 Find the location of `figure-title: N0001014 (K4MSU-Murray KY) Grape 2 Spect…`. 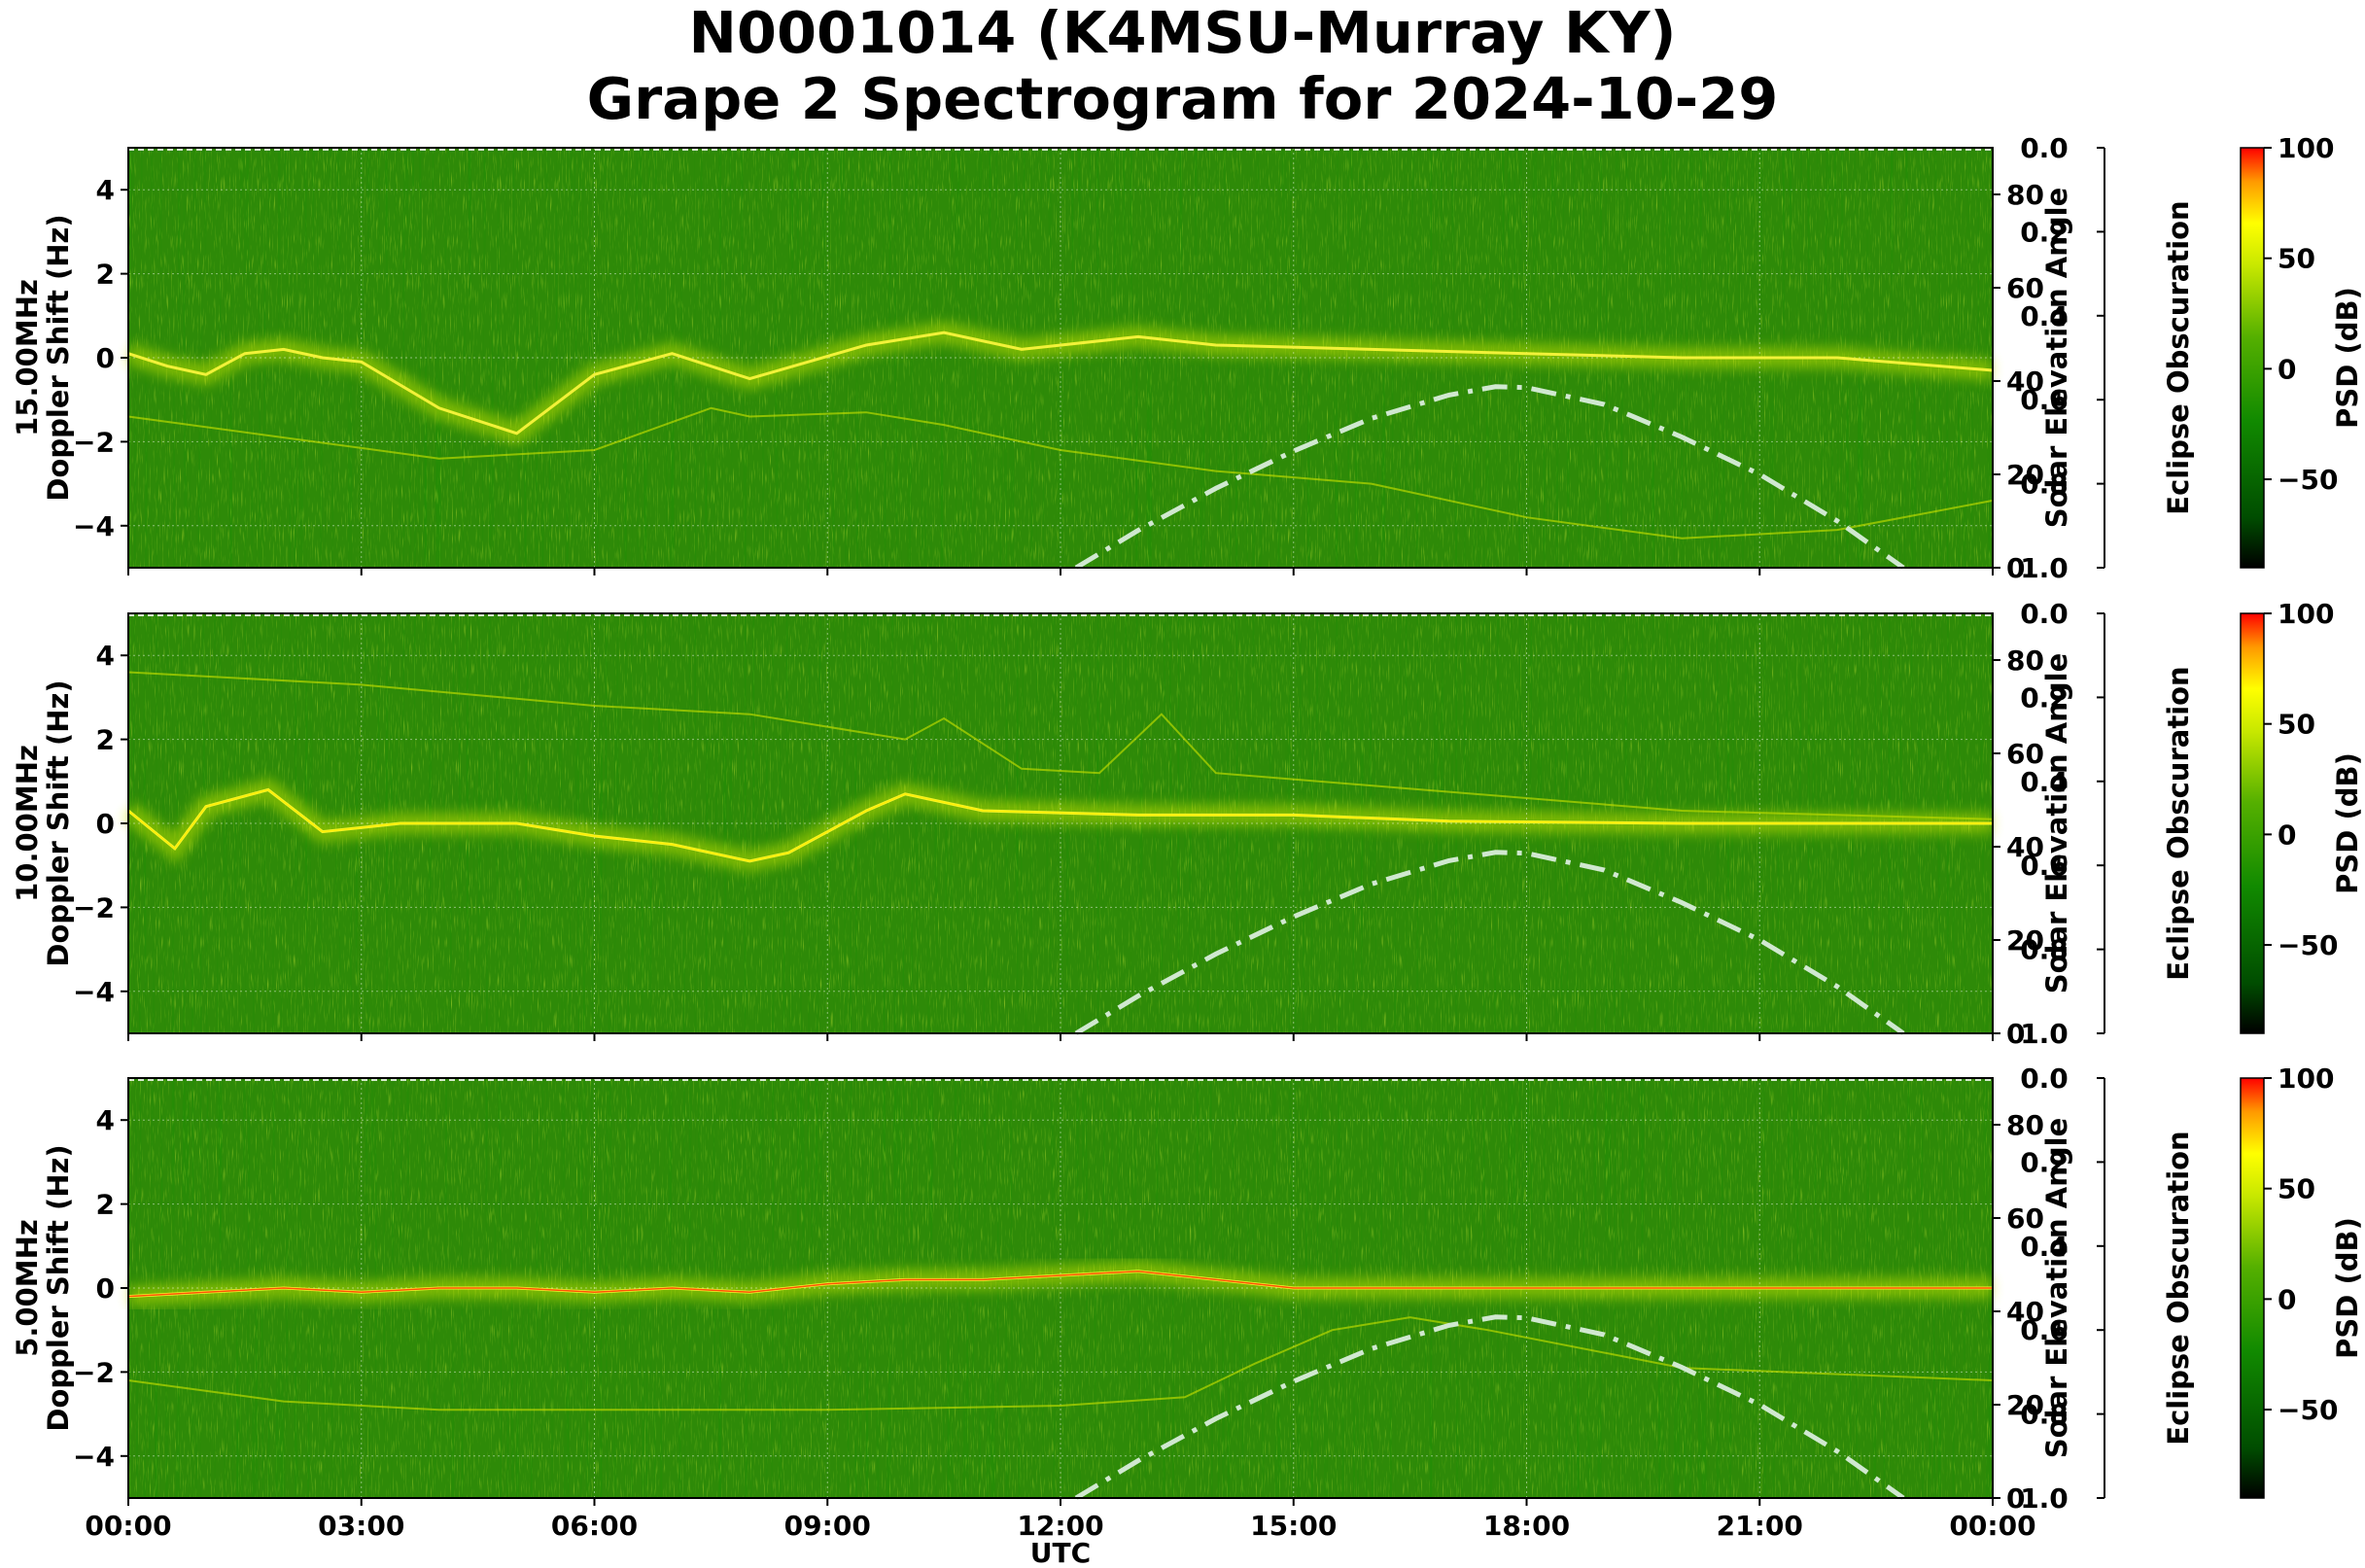

figure-title: N0001014 (K4MSU-Murray KY) Grape 2 Spect… is located at coordinates (1182, 66).